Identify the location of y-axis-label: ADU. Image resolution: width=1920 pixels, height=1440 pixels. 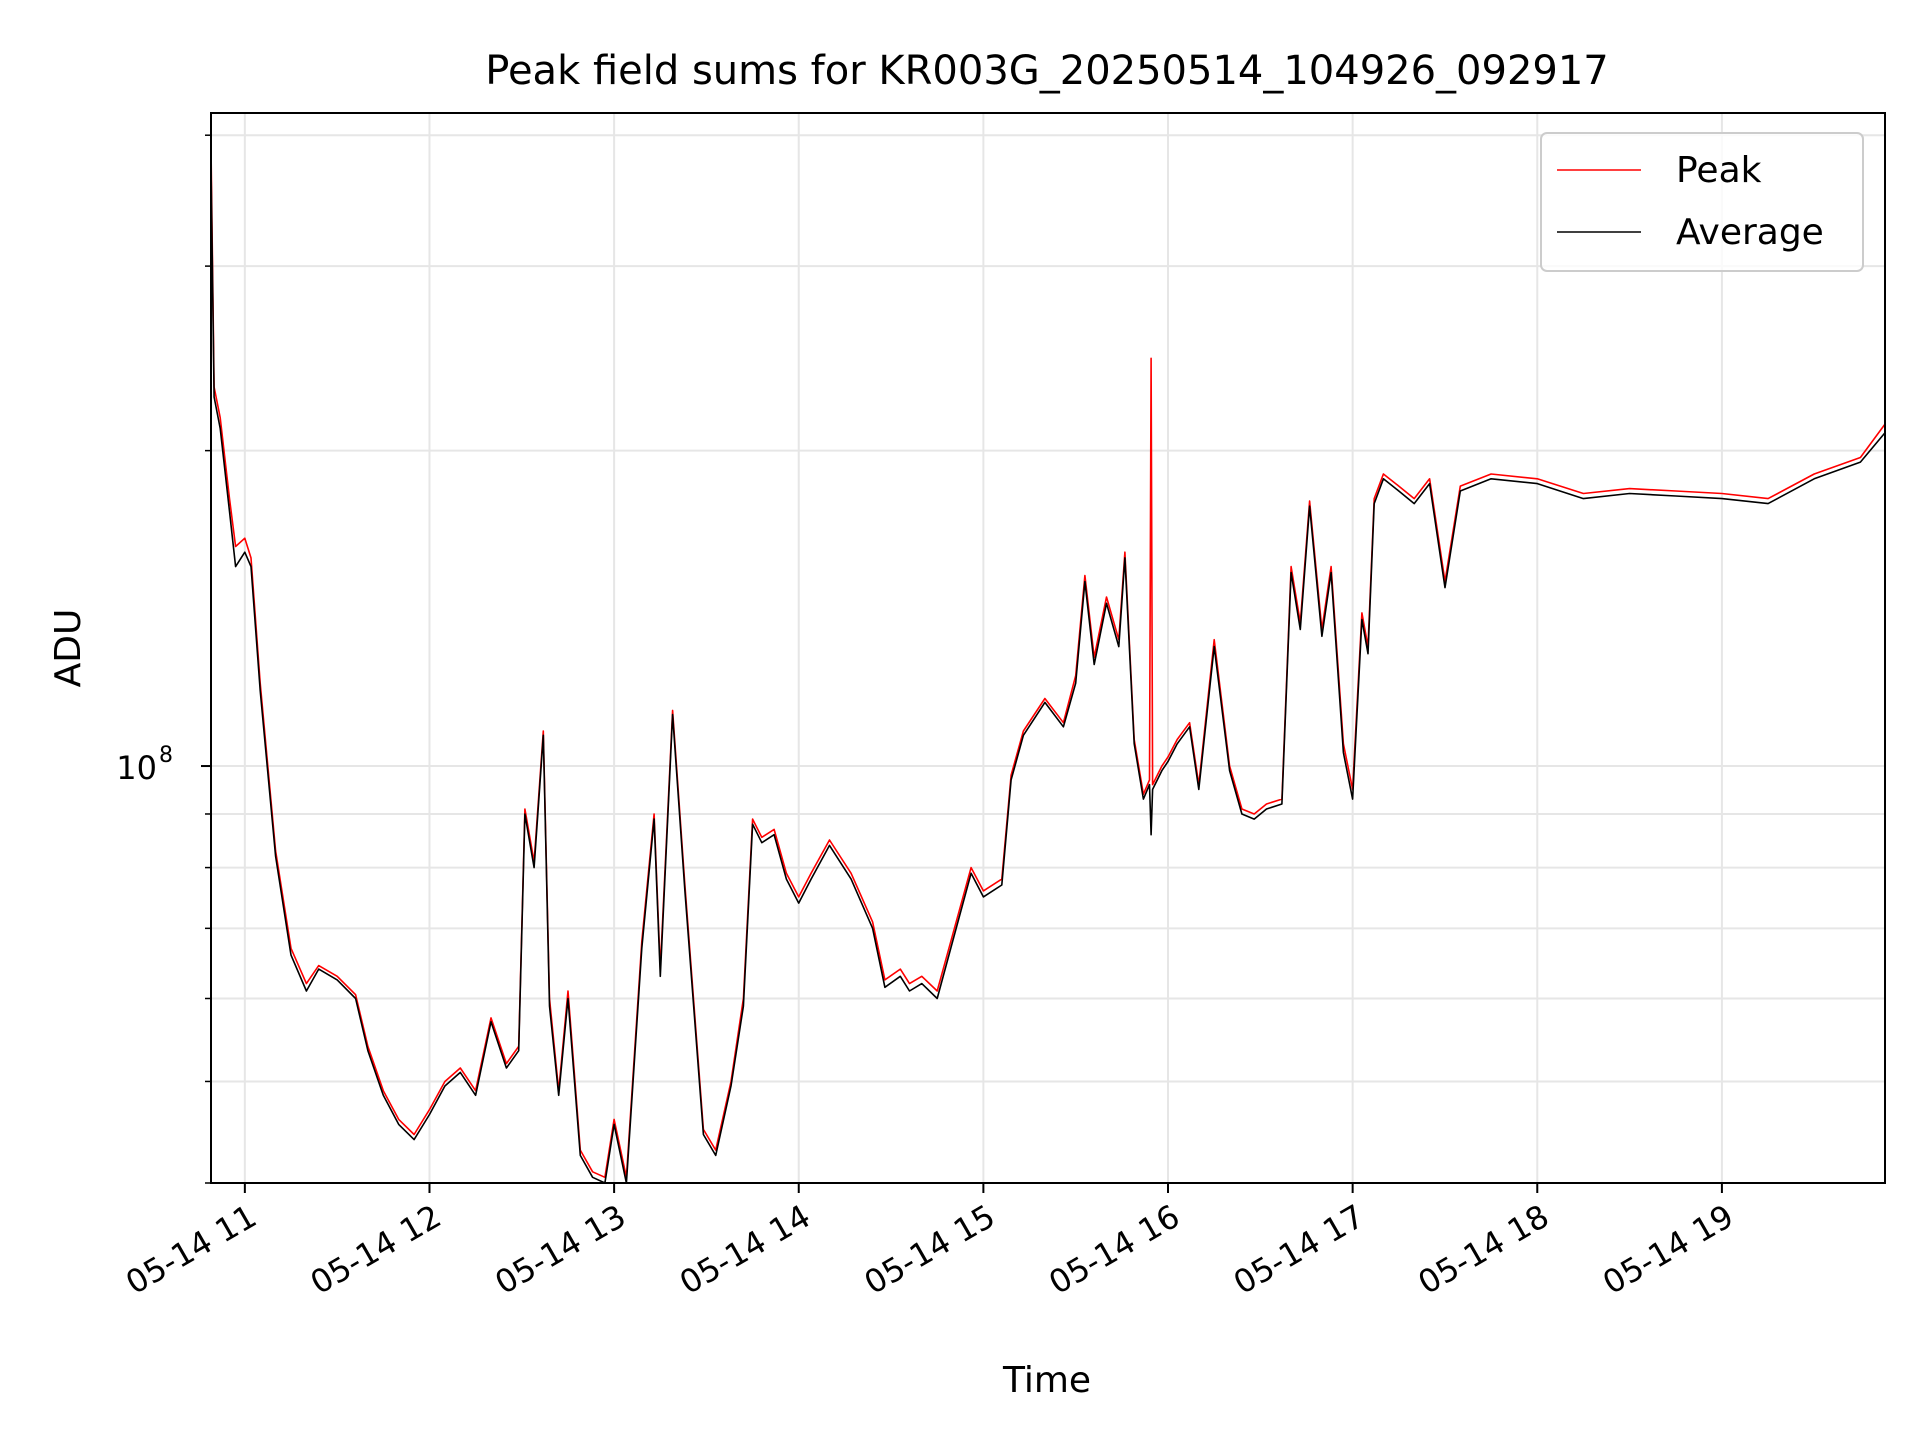
(68, 648).